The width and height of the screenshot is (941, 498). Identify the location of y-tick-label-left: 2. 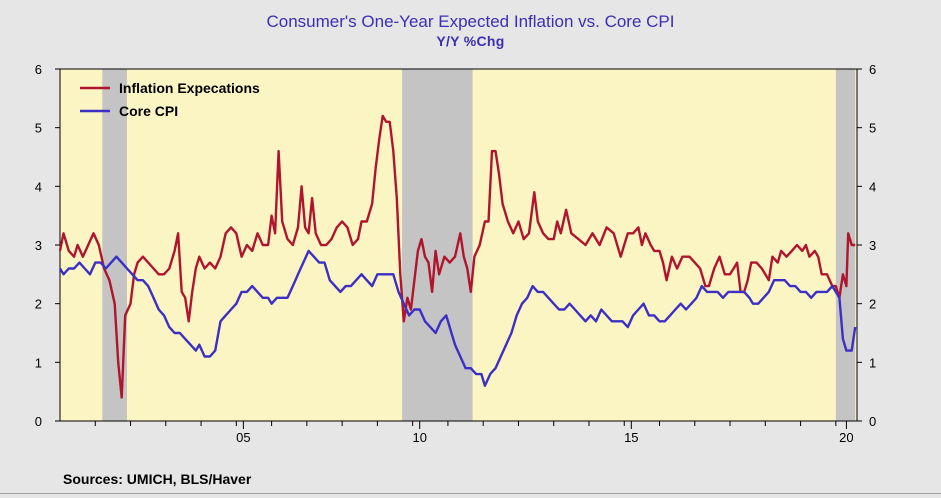
(38, 304).